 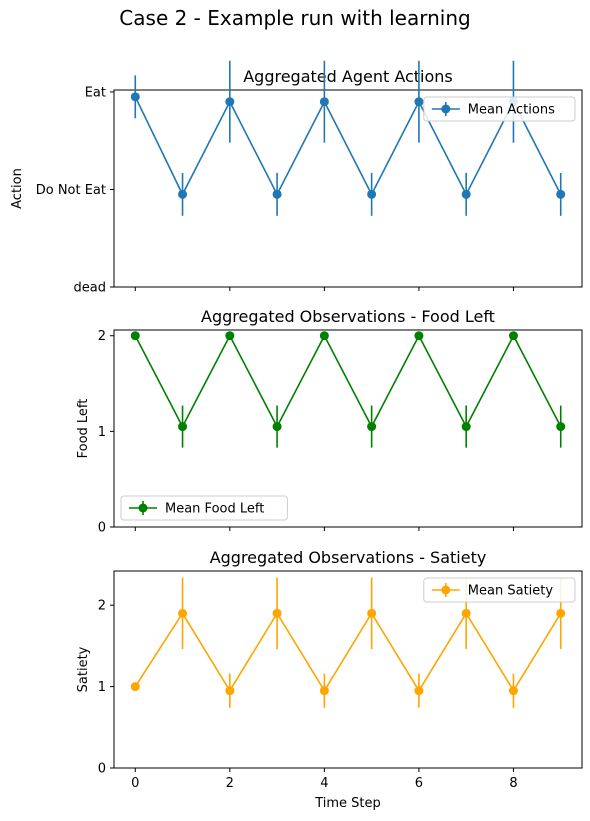 I want to click on chart1-legend-box, so click(x=499, y=109).